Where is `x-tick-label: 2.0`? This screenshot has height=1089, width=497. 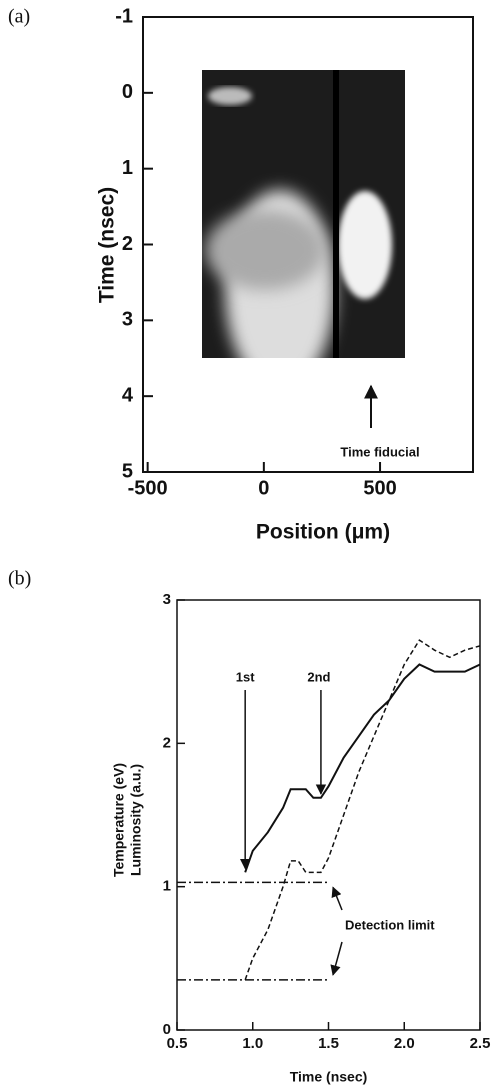 x-tick-label: 2.0 is located at coordinates (404, 1043).